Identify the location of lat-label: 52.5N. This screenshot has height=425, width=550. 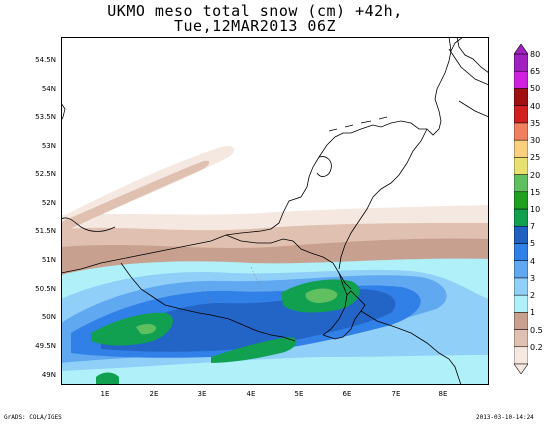
(45, 174).